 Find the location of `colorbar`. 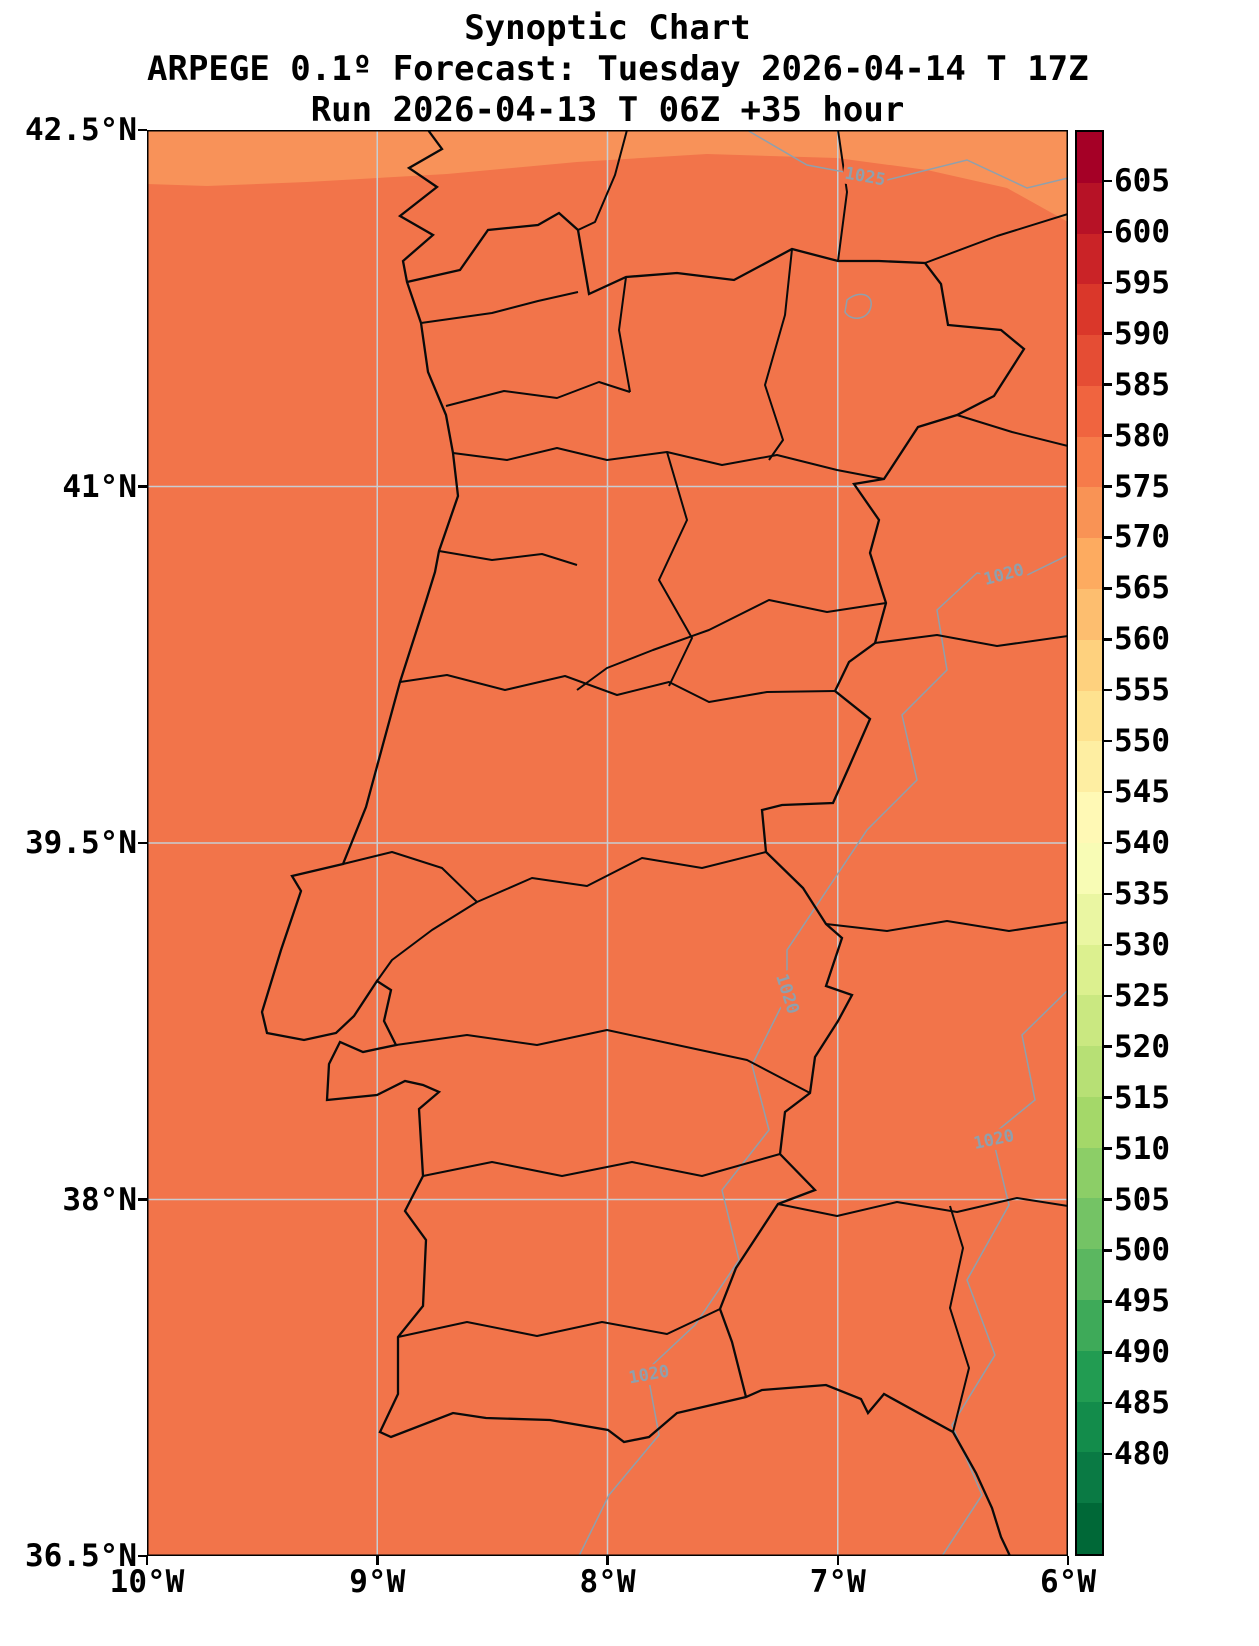

colorbar is located at coordinates (1089, 843).